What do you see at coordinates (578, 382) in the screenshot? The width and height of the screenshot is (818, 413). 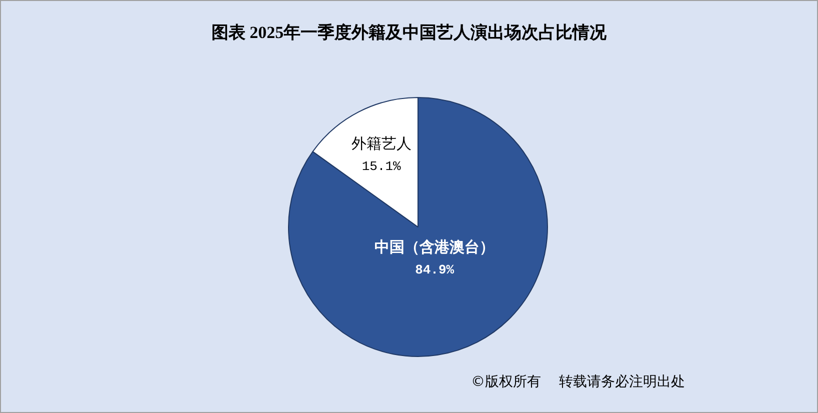 I see `text: ©版权所有 转载请务必注明出处` at bounding box center [578, 382].